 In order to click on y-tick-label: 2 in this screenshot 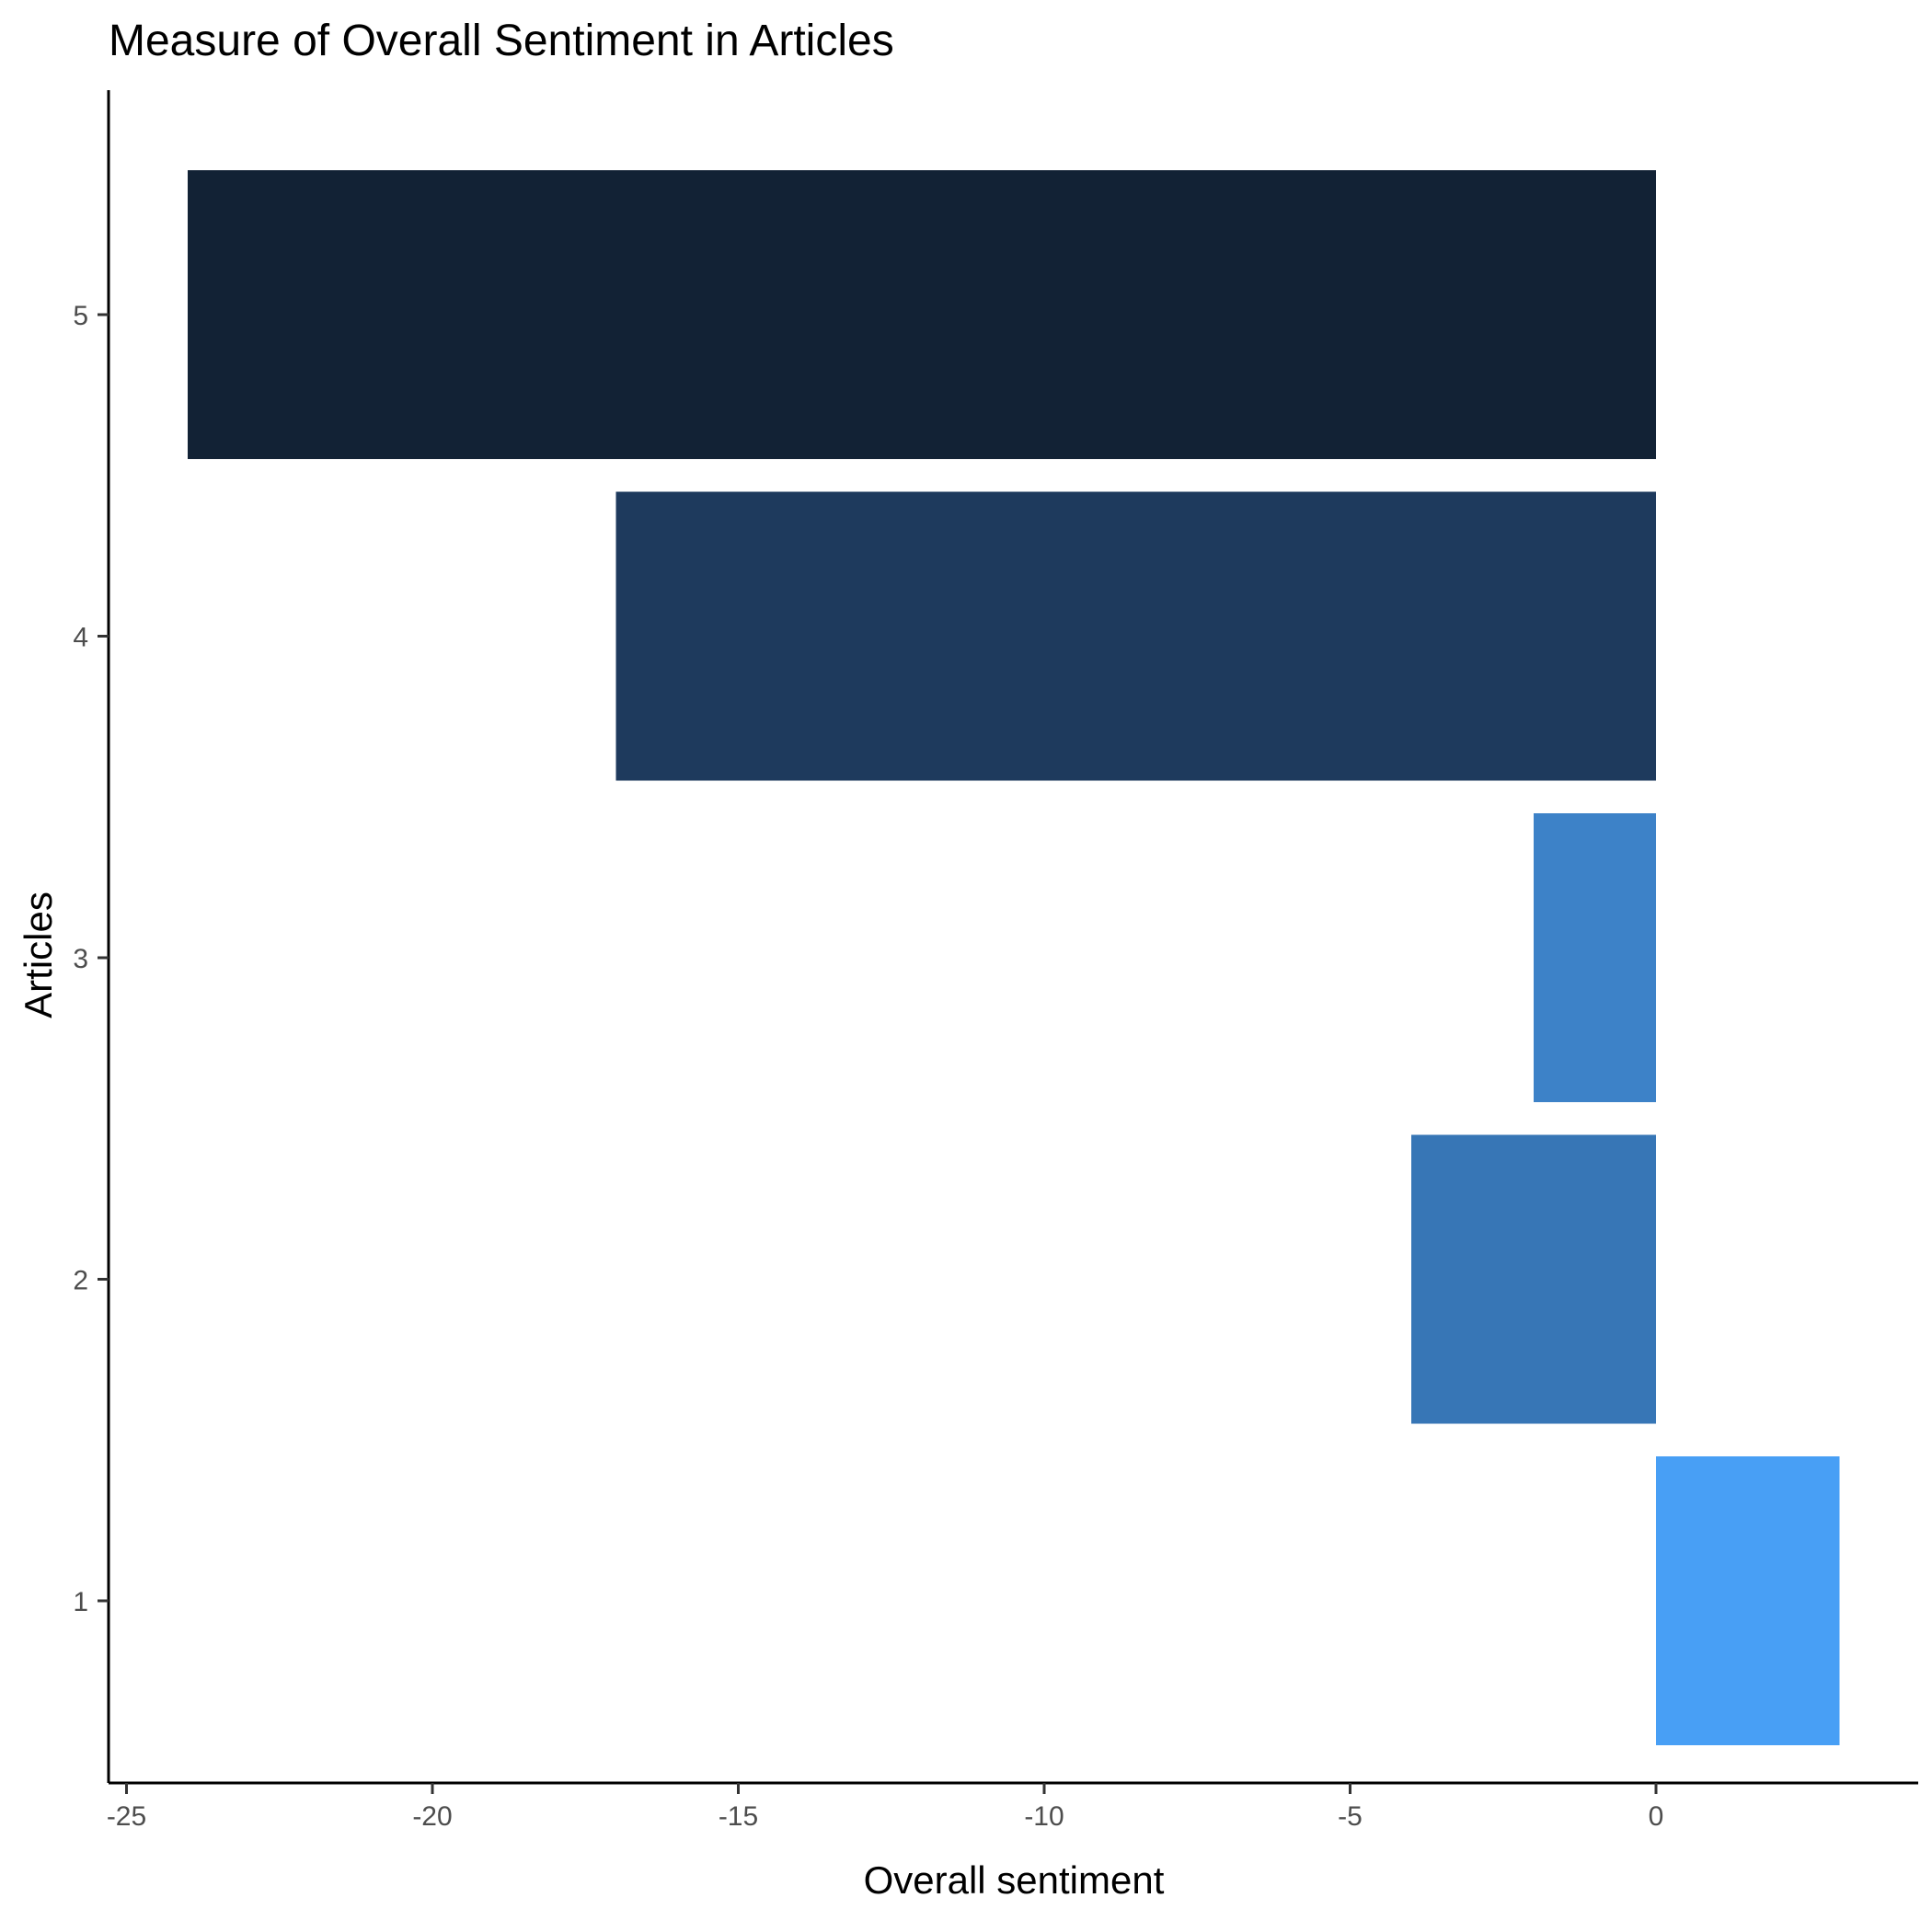, I will do `click(80, 1281)`.